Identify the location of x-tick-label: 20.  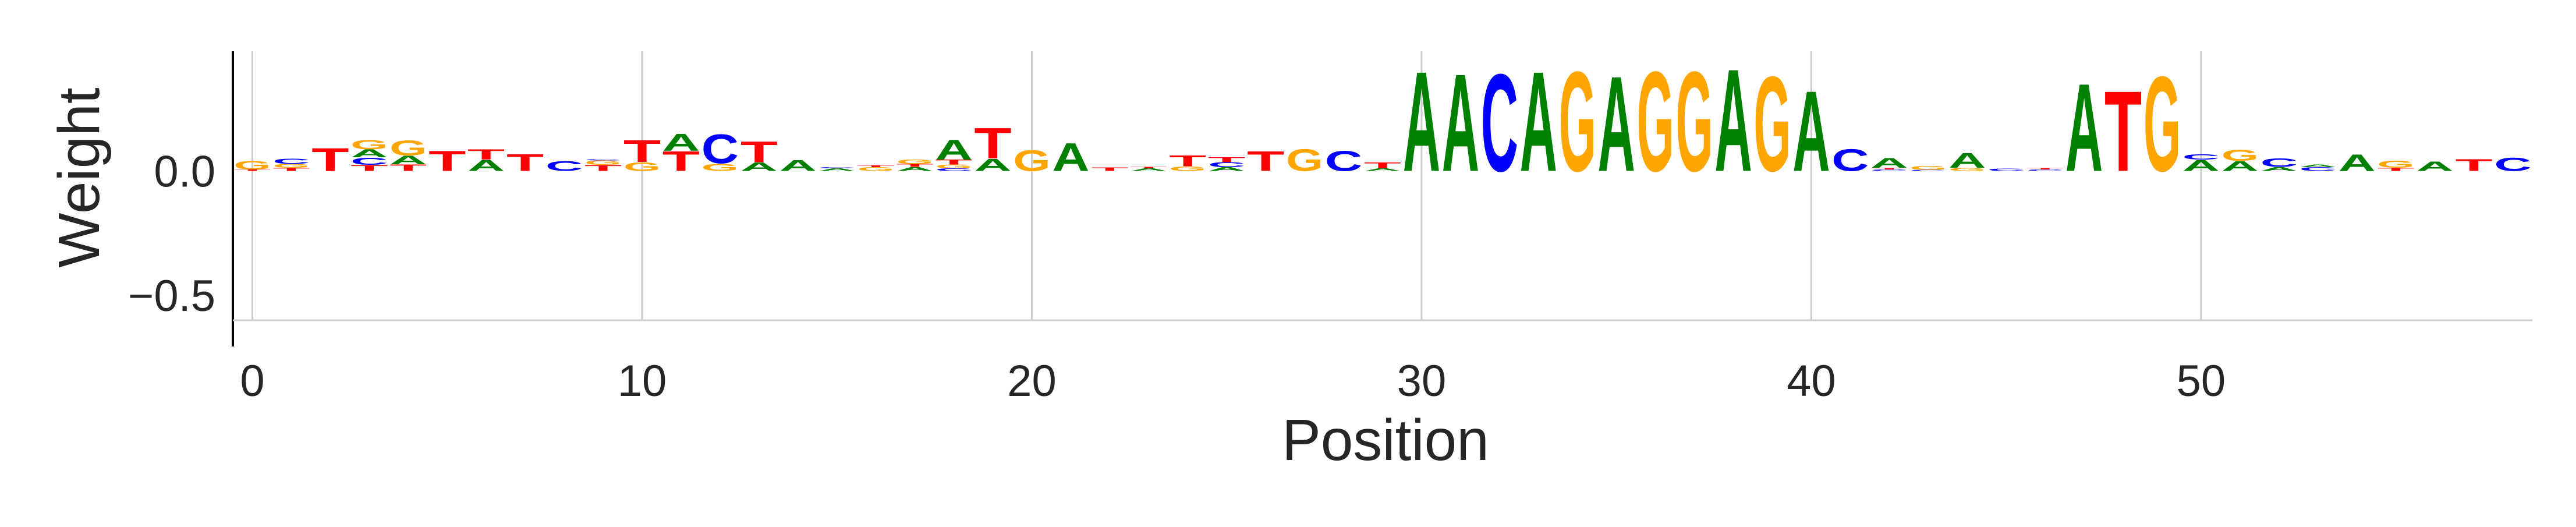
(1032, 381).